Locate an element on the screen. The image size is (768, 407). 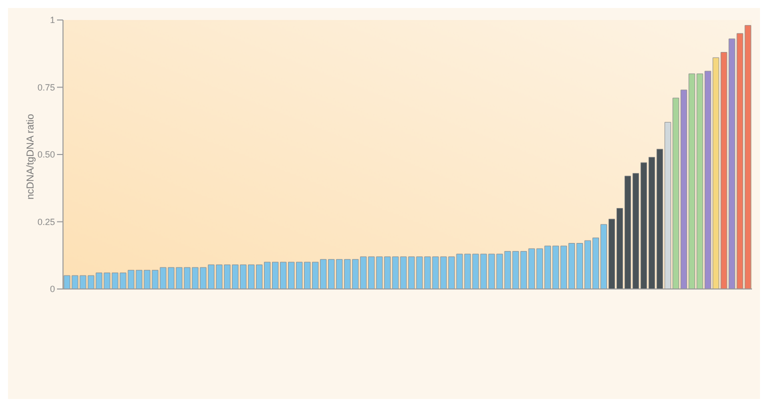
y-tick-label: 0 is located at coordinates (52, 289).